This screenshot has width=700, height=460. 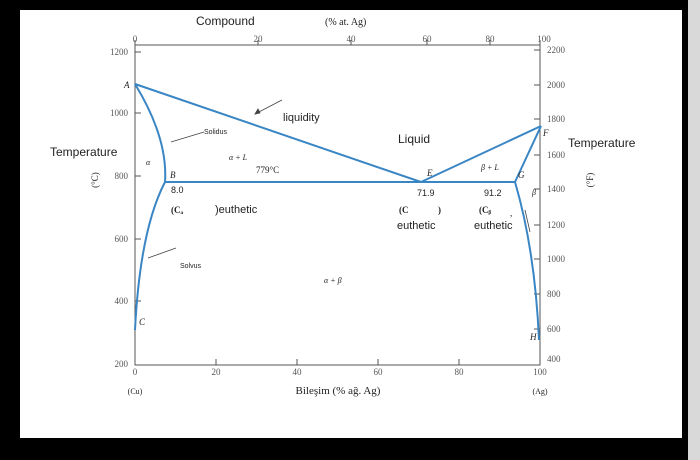 I want to click on top-axis-ticks: 0 20 40 60 80 100, so click(x=342, y=39).